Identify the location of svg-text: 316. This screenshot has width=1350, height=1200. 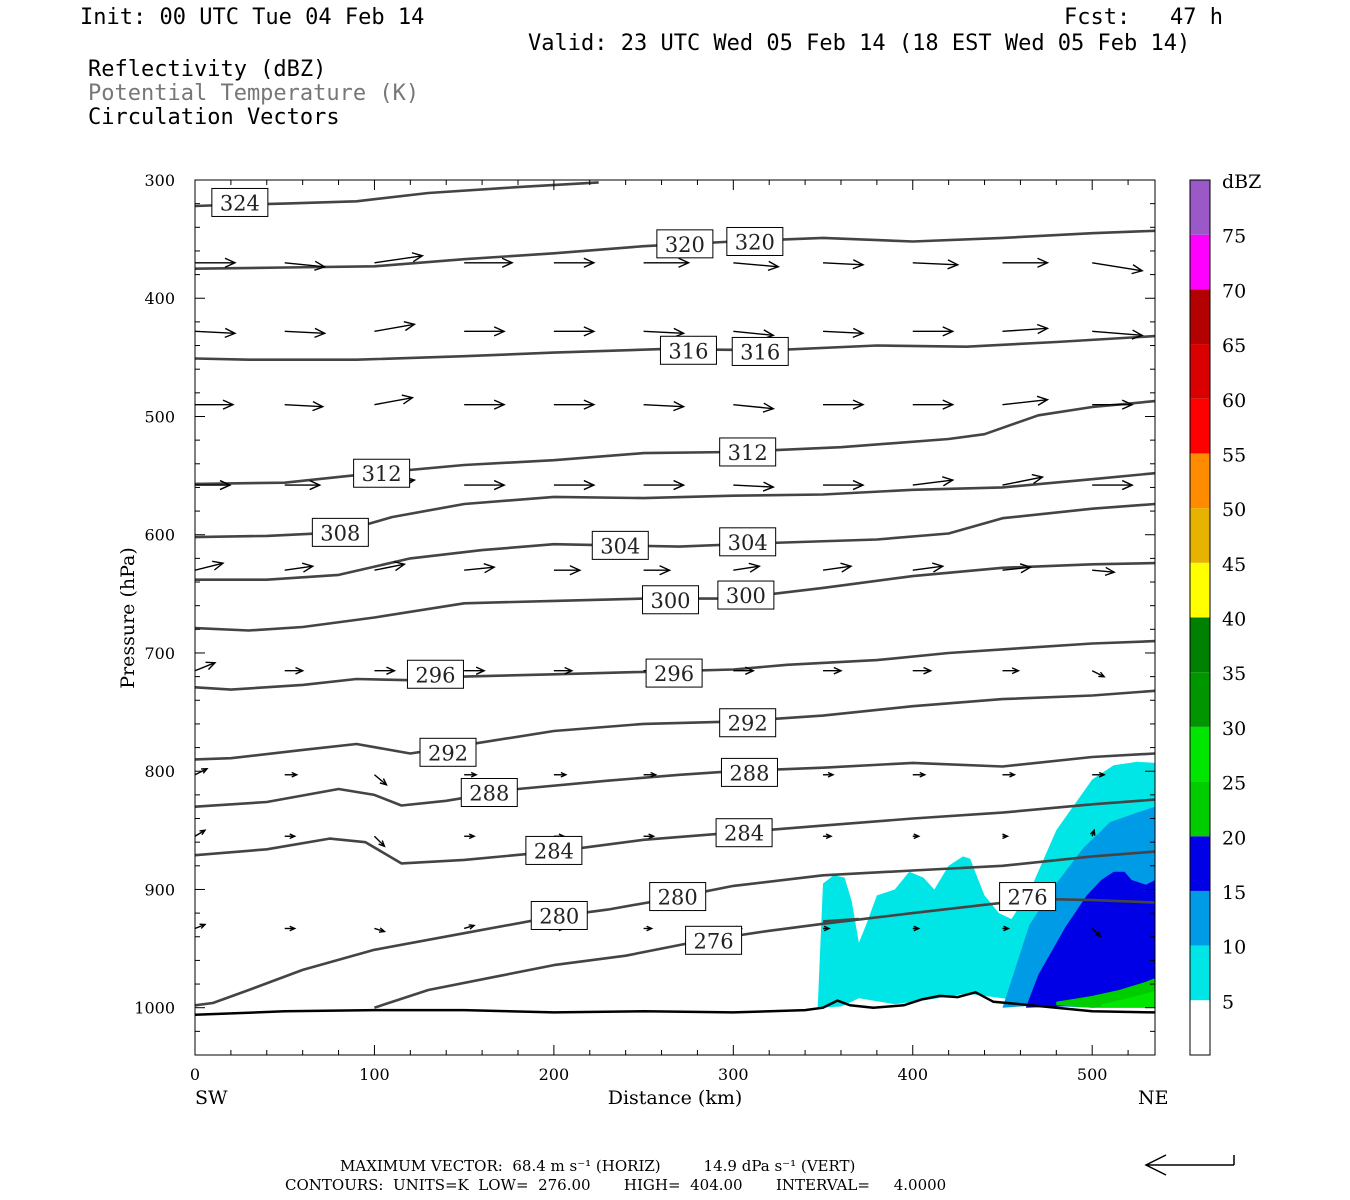
(688, 351).